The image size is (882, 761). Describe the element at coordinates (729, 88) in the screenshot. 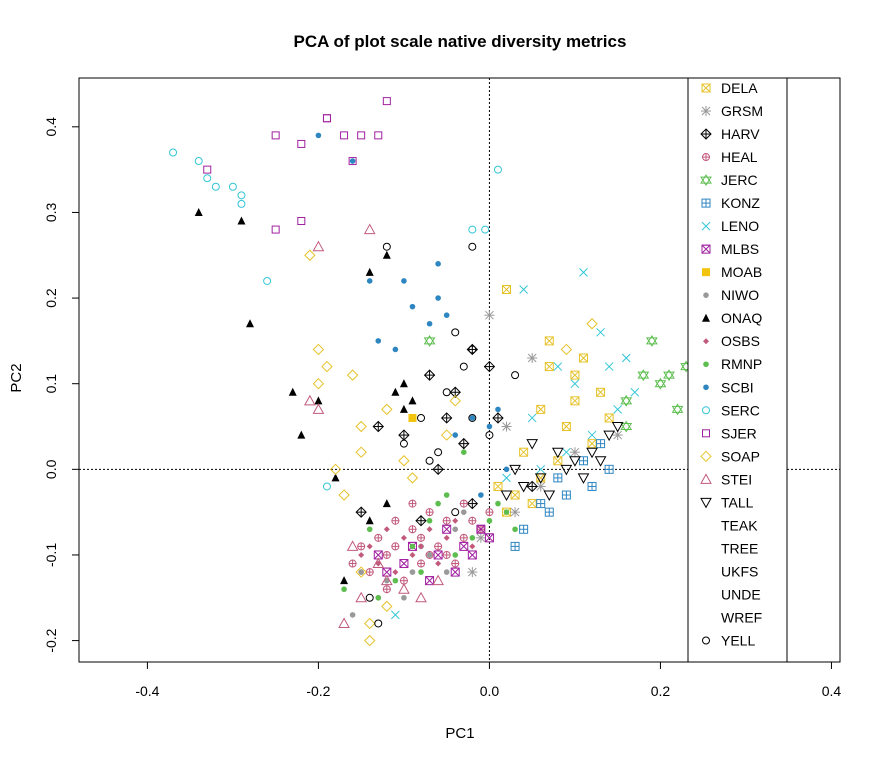

I see `legend-item-dela: DELA` at that location.